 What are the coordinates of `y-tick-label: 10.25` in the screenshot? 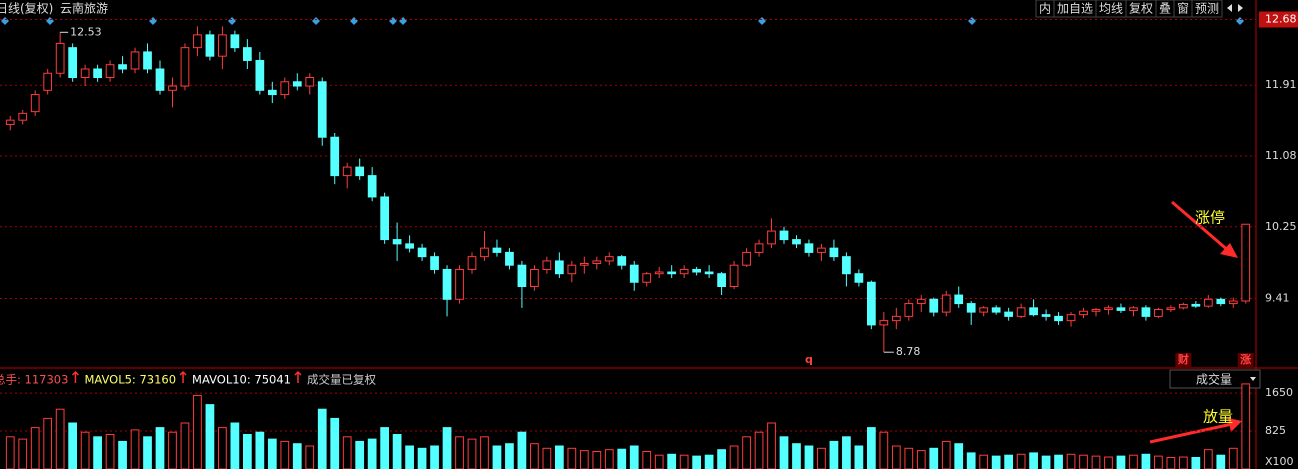 It's located at (1281, 226).